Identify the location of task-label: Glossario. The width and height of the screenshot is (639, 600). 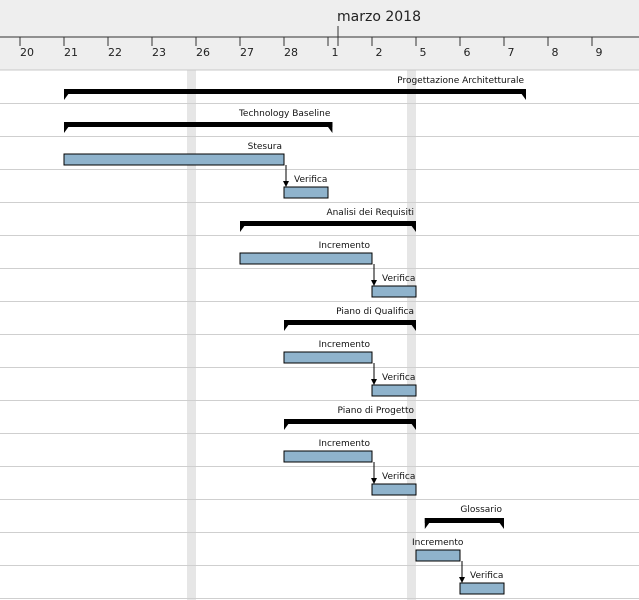
(481, 510).